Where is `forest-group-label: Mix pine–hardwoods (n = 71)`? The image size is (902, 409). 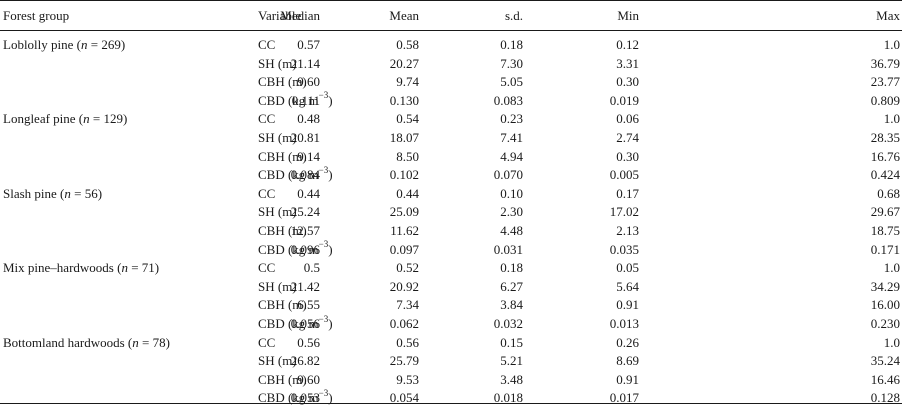 forest-group-label: Mix pine–hardwoods (n = 71) is located at coordinates (81, 268).